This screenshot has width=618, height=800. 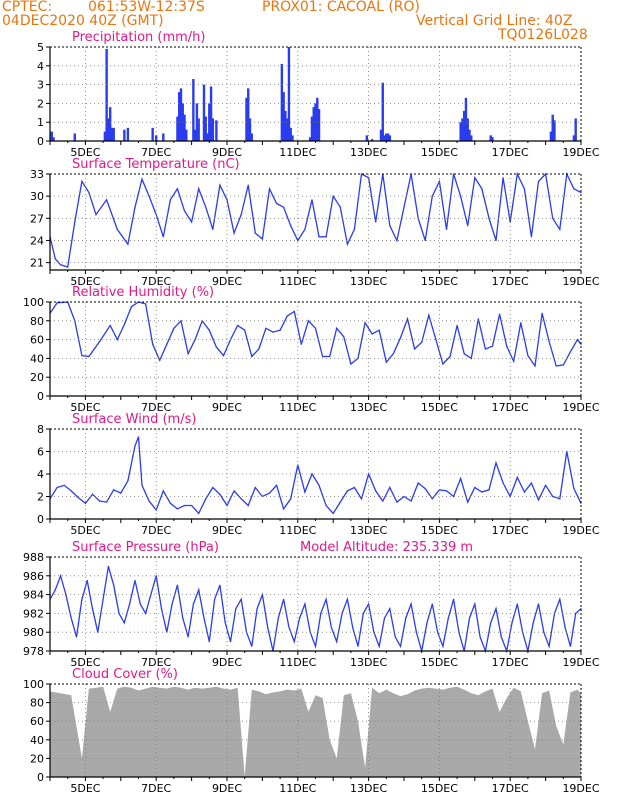 I want to click on panel-3-ytick-label: 40, so click(x=37, y=358).